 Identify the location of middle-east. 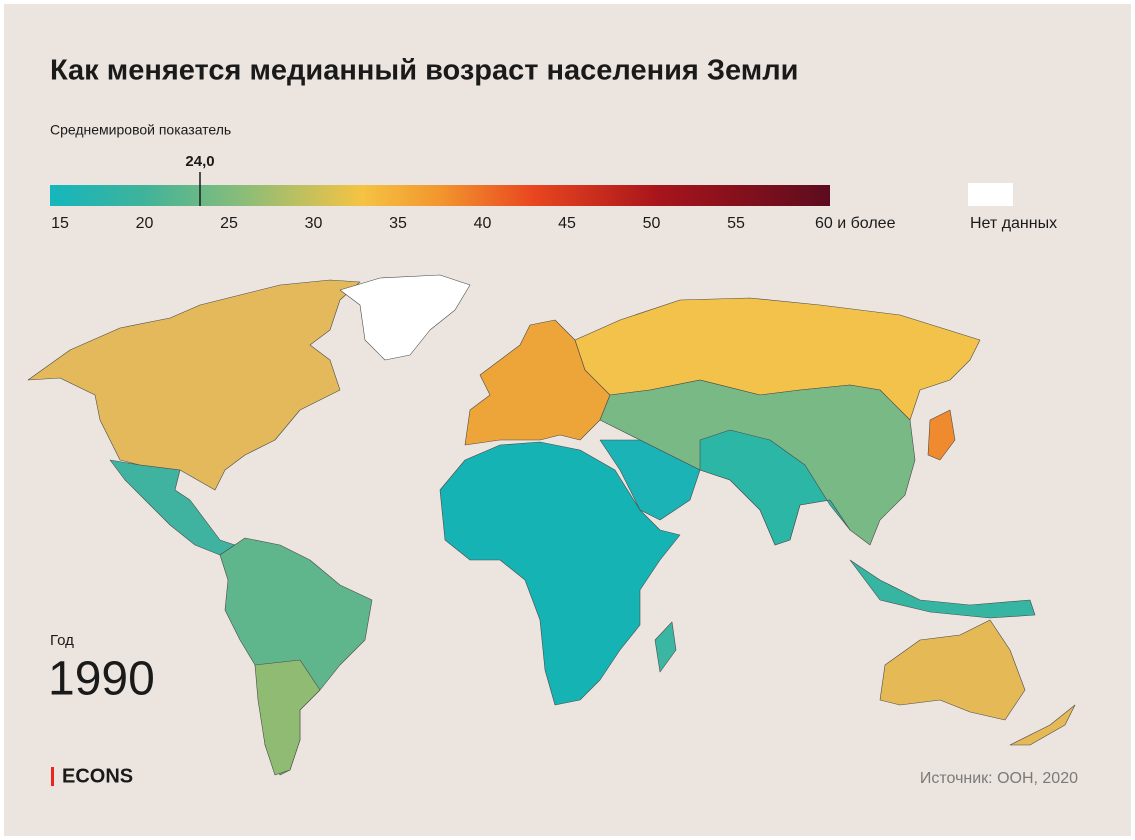
(650, 480).